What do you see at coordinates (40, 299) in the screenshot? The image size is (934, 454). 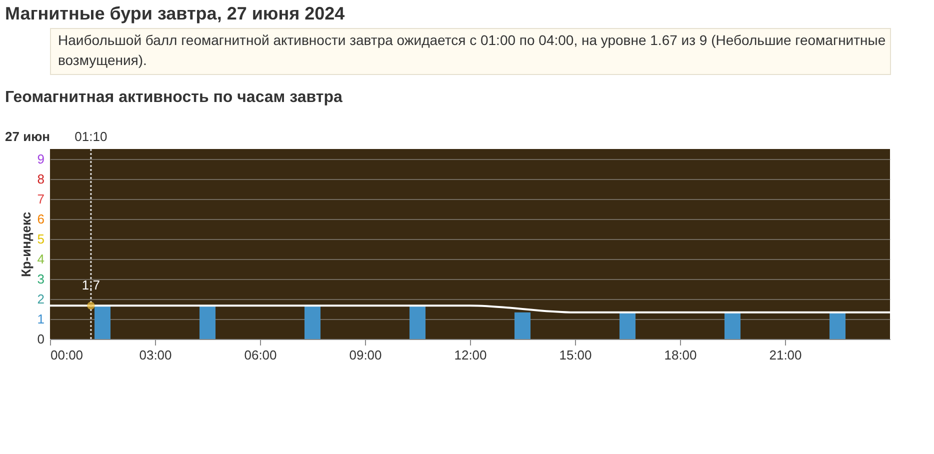 I see `y-tick-label: 2` at bounding box center [40, 299].